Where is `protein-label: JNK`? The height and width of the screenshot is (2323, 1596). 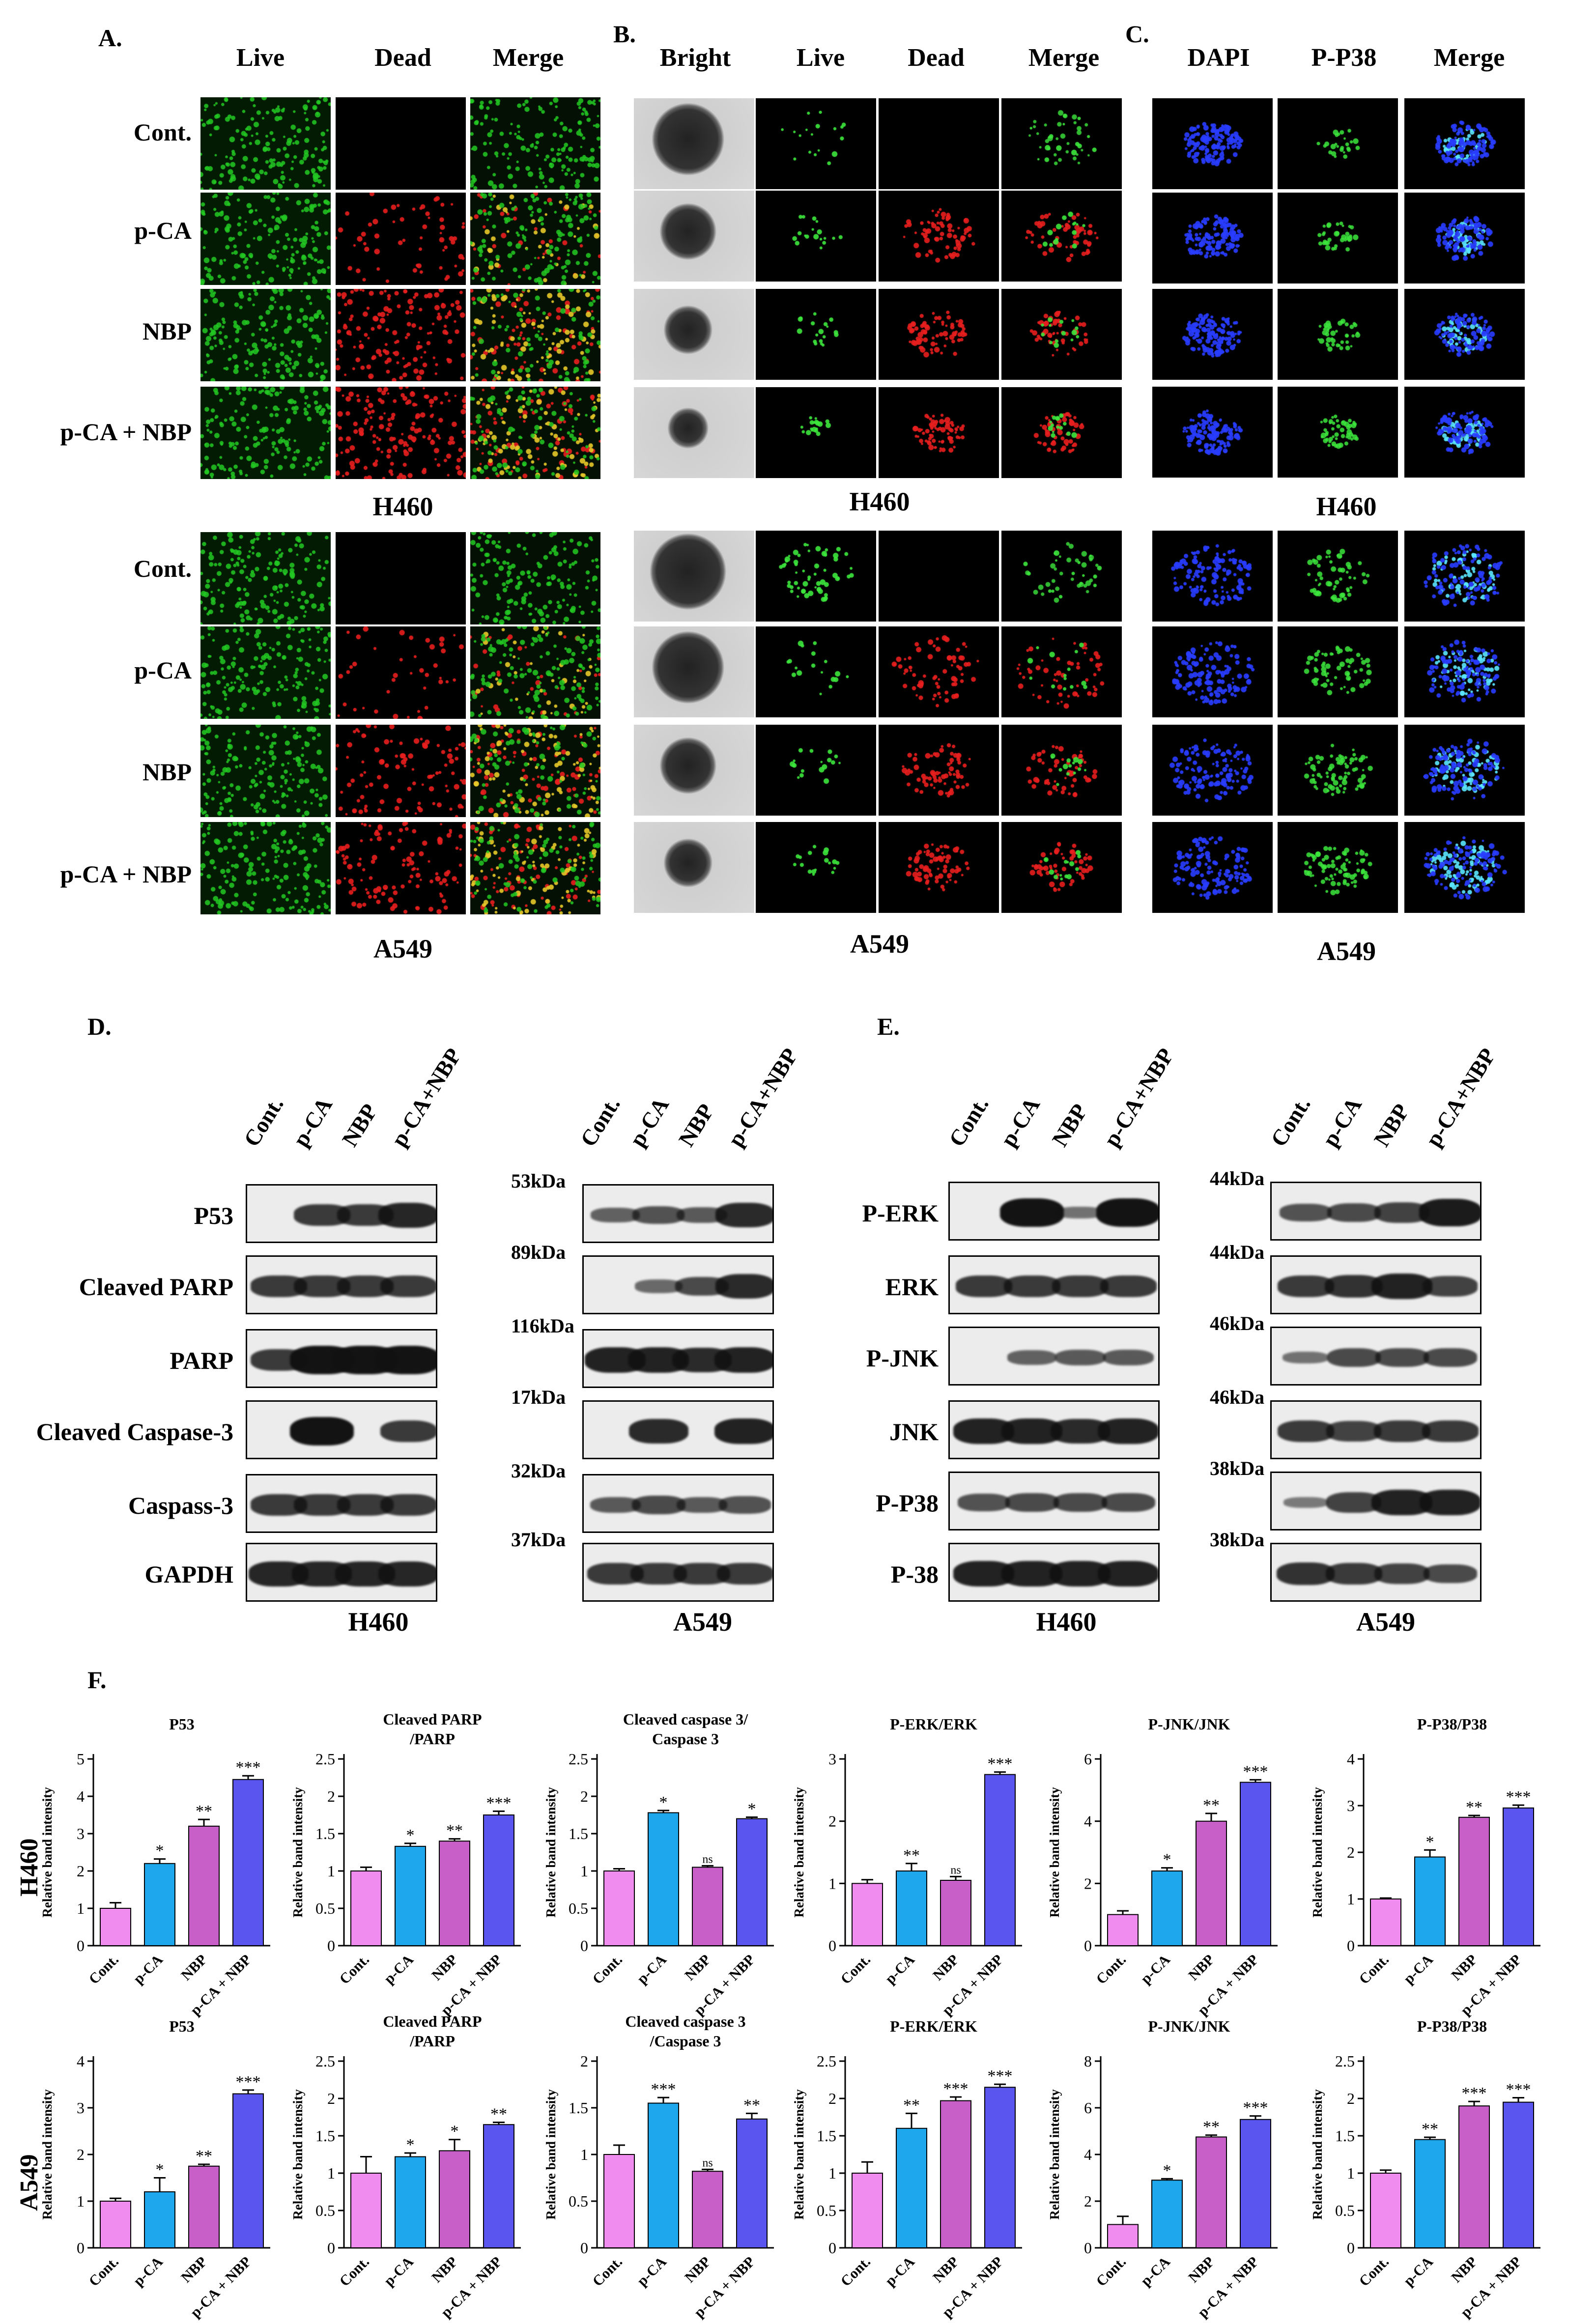
protein-label: JNK is located at coordinates (914, 1432).